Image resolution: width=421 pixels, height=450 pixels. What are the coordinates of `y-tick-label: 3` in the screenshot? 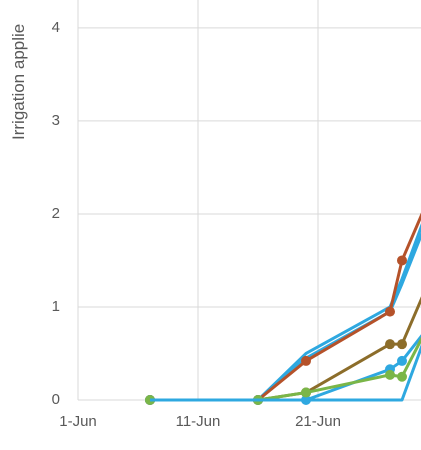 It's located at (56, 120).